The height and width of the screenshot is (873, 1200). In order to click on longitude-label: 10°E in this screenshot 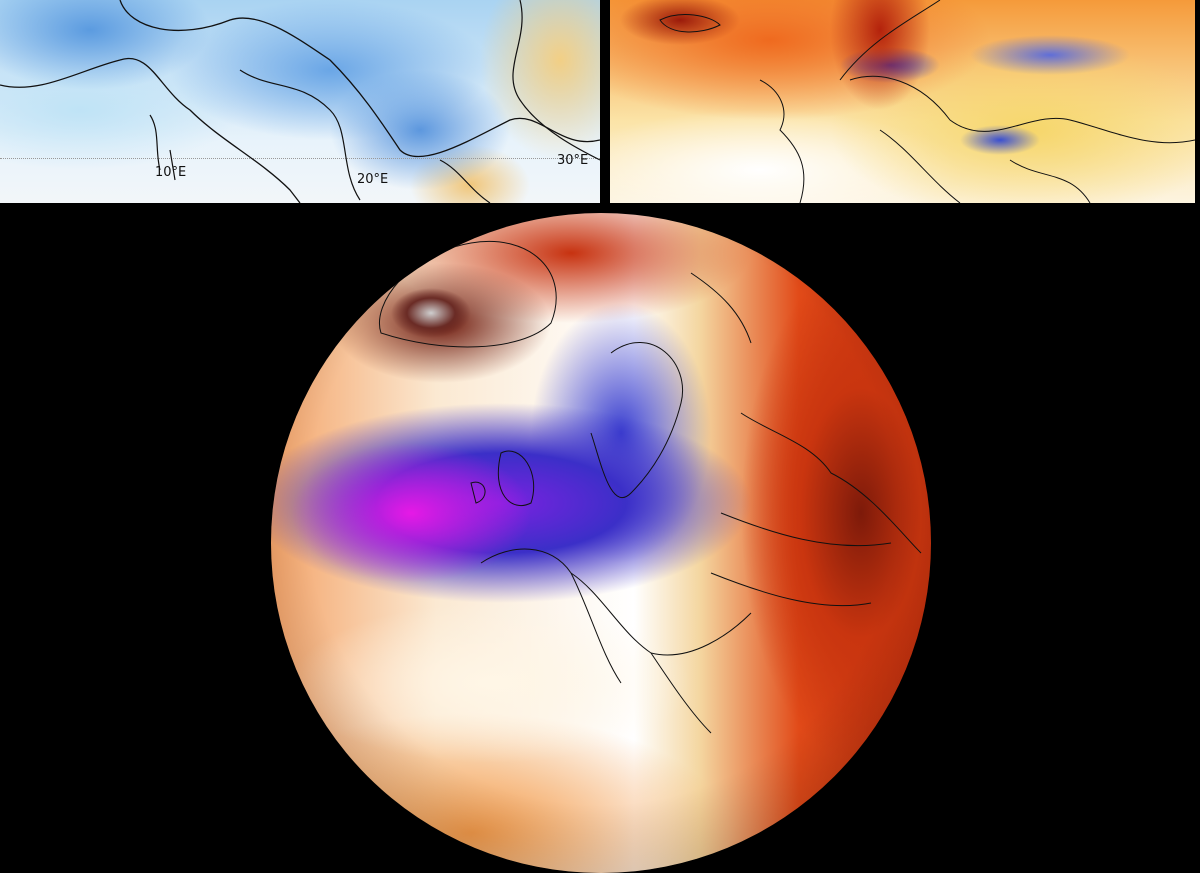, I will do `click(171, 172)`.